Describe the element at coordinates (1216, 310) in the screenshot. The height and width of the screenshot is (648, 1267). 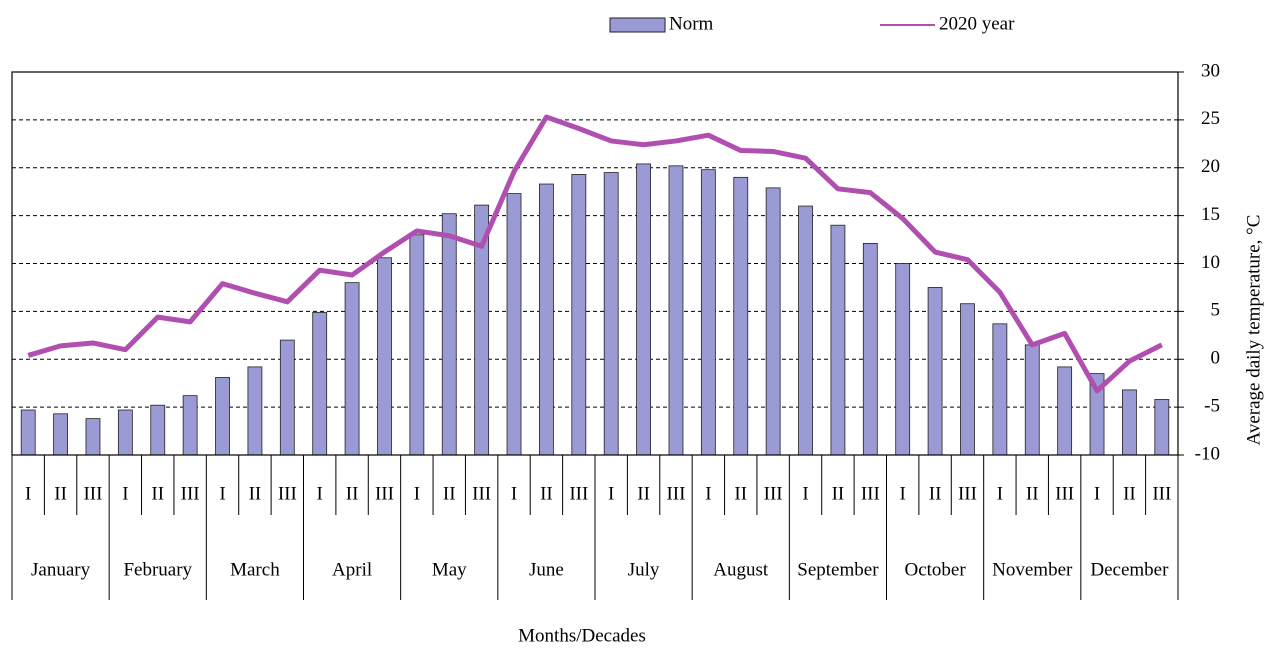
I see `y-tick-label: 5` at that location.